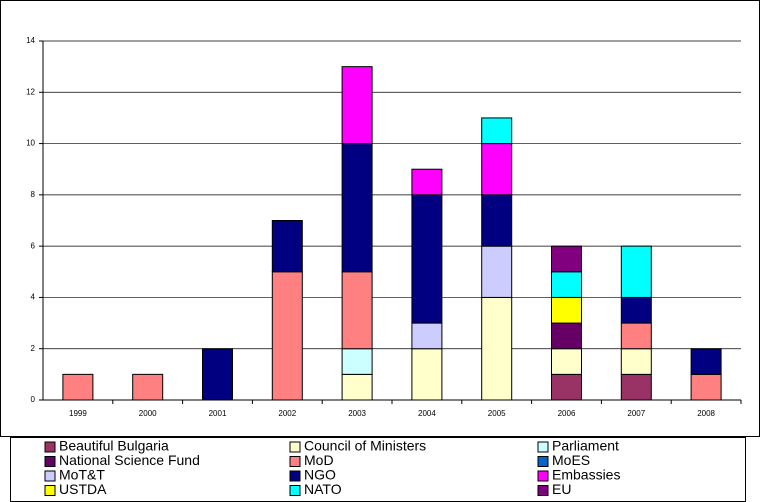  Describe the element at coordinates (82, 475) in the screenshot. I see `legend-label: MoT&T` at that location.